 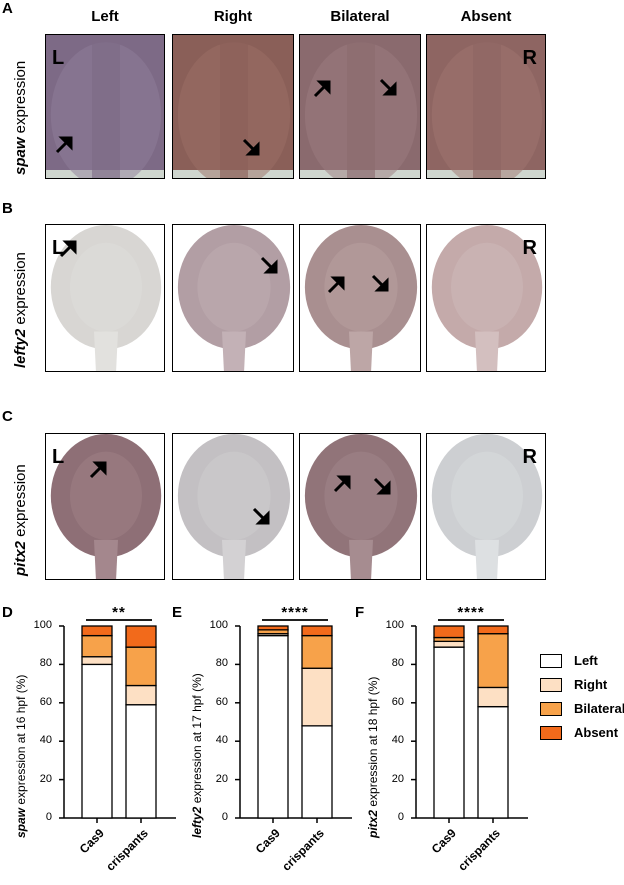 I want to click on significance-marker: **, so click(x=119, y=612).